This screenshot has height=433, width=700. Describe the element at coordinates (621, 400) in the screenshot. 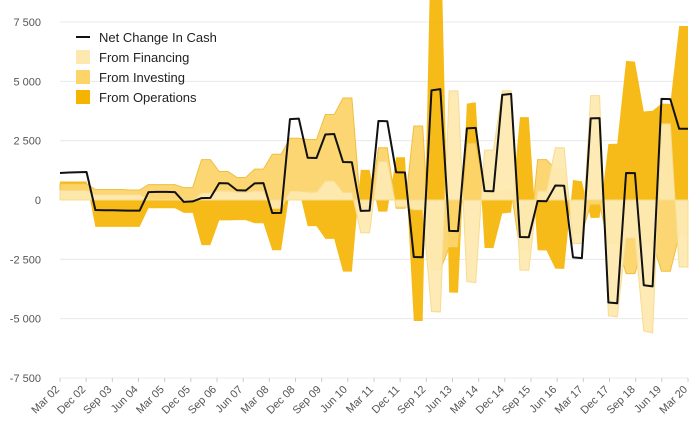

I see `x-tick-label: Sep 18` at that location.